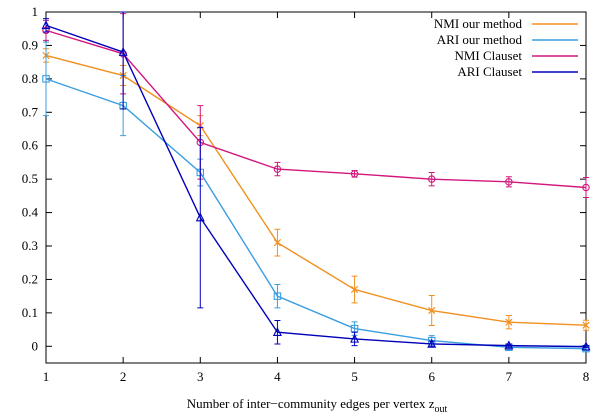 The image size is (602, 415). What do you see at coordinates (30, 212) in the screenshot?
I see `y-tick-label: 0.4` at bounding box center [30, 212].